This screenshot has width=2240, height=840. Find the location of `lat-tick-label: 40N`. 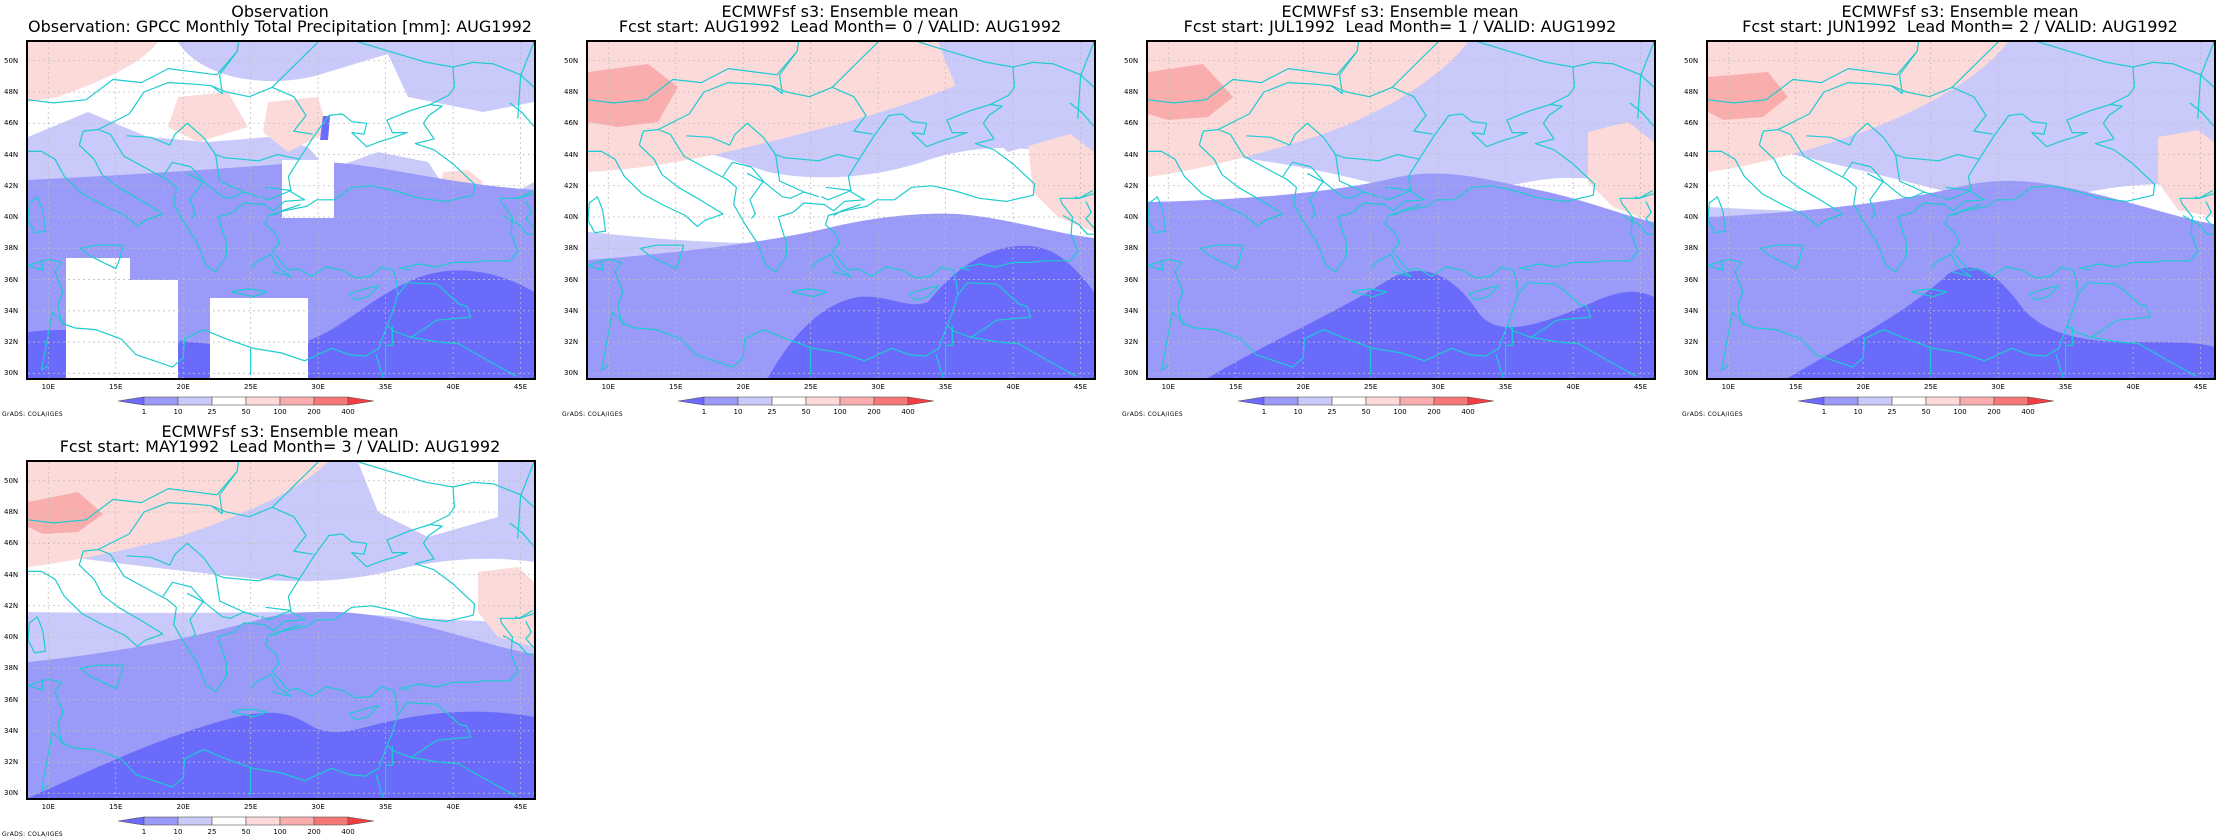

lat-tick-label: 40N is located at coordinates (11, 637).